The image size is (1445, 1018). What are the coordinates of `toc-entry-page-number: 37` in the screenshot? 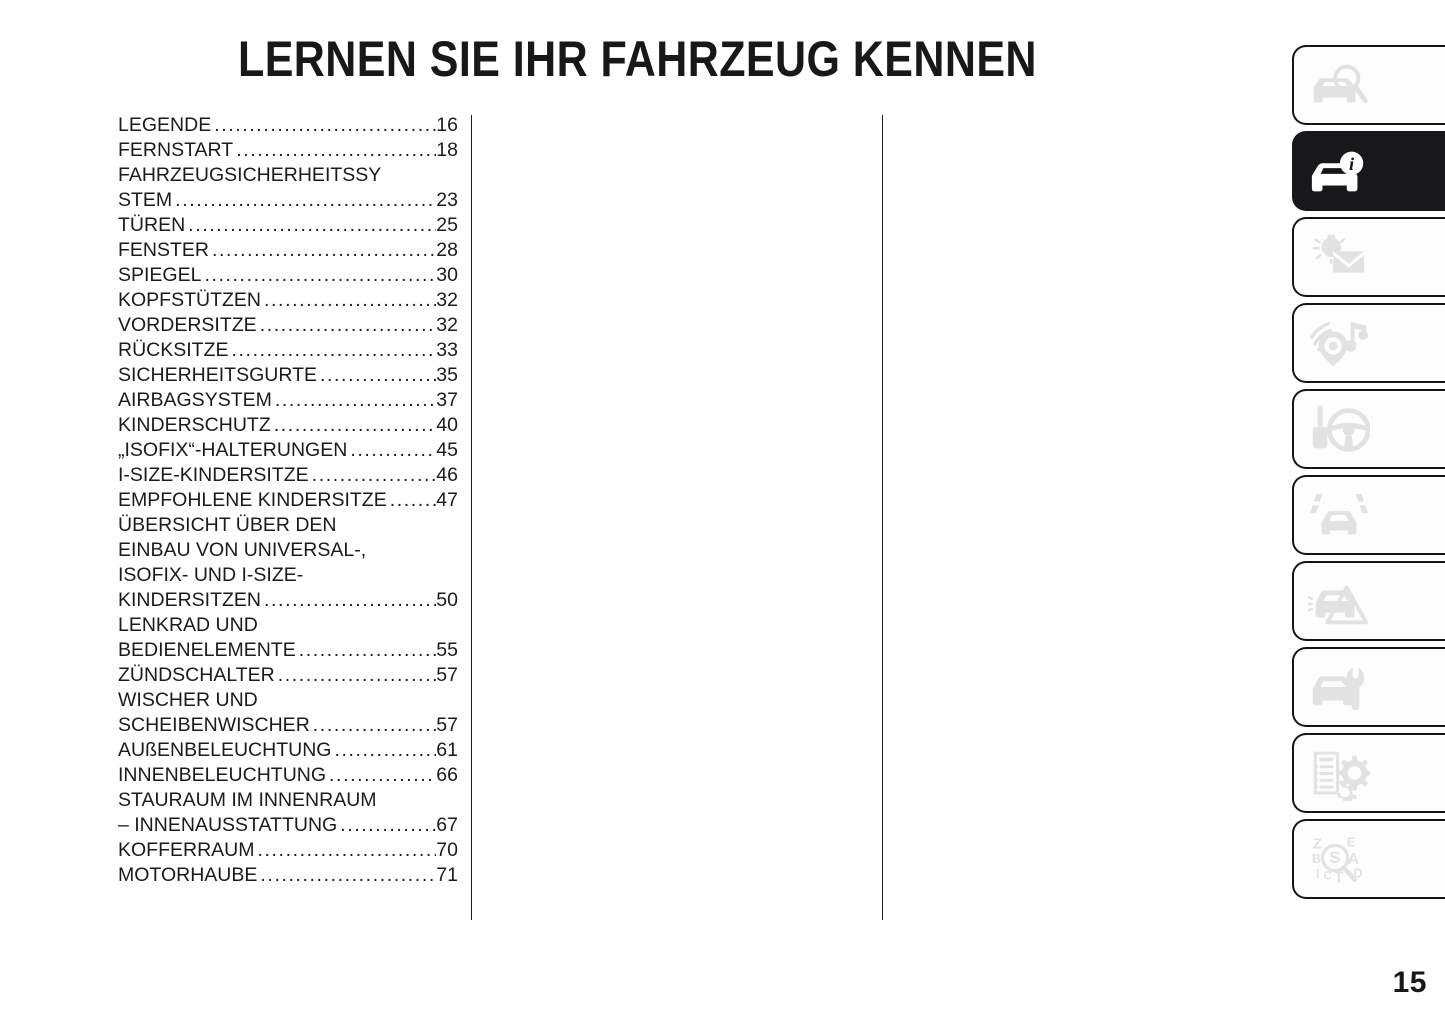 It's located at (447, 400).